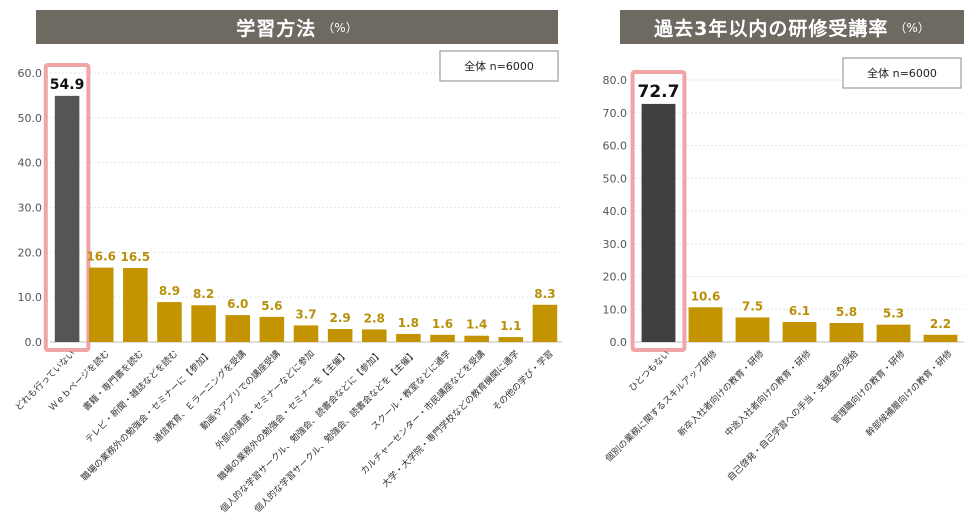  What do you see at coordinates (340, 27) in the screenshot?
I see `left-chart-unit: （%）` at bounding box center [340, 27].